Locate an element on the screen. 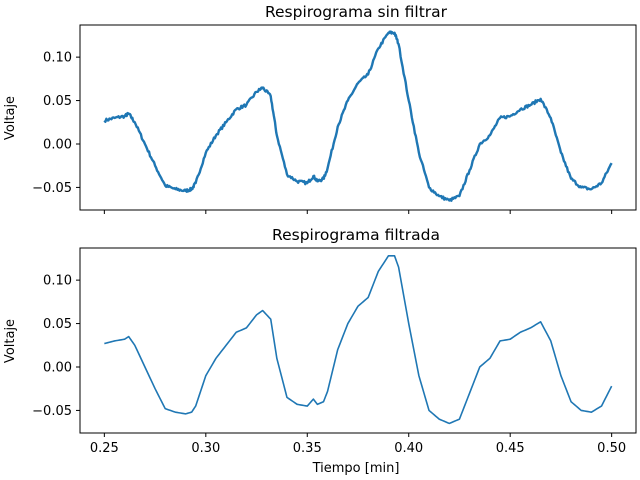  panel-title: Respirograma filtrada is located at coordinates (356, 235).